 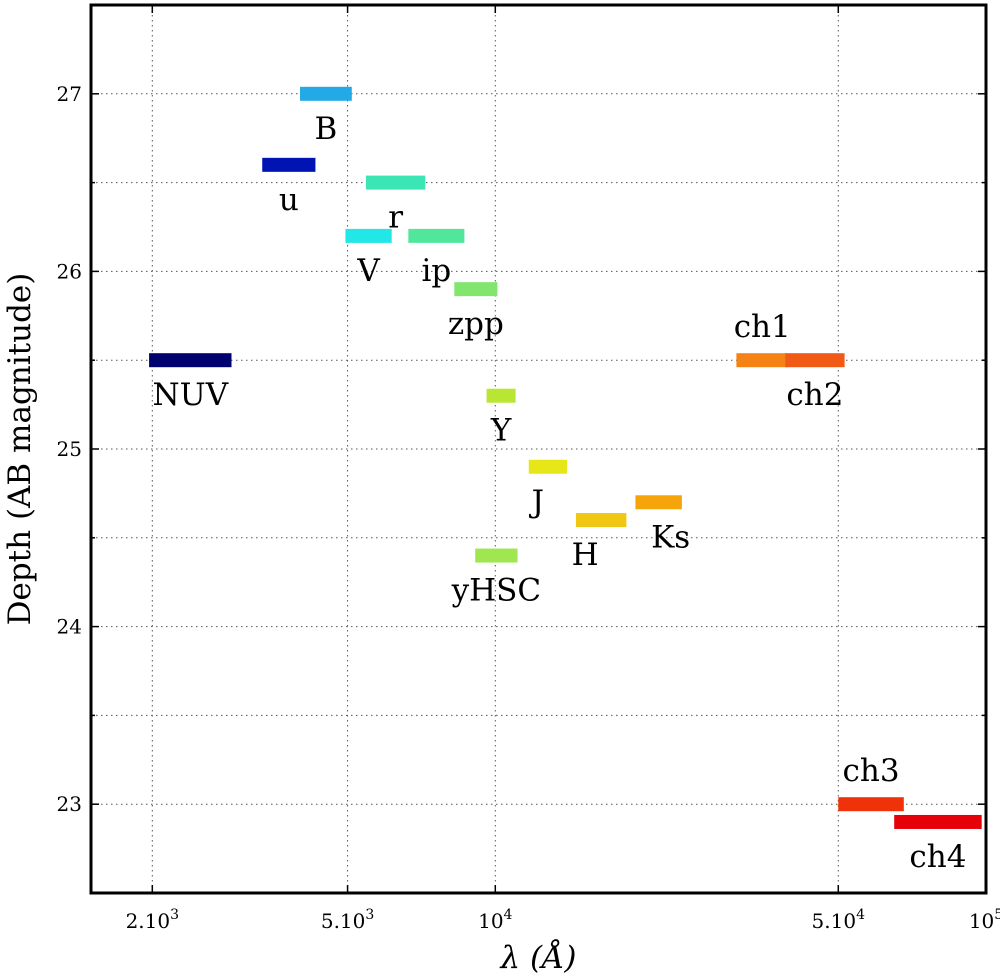 I want to click on band-label-ch3: ch3, so click(x=871, y=771).